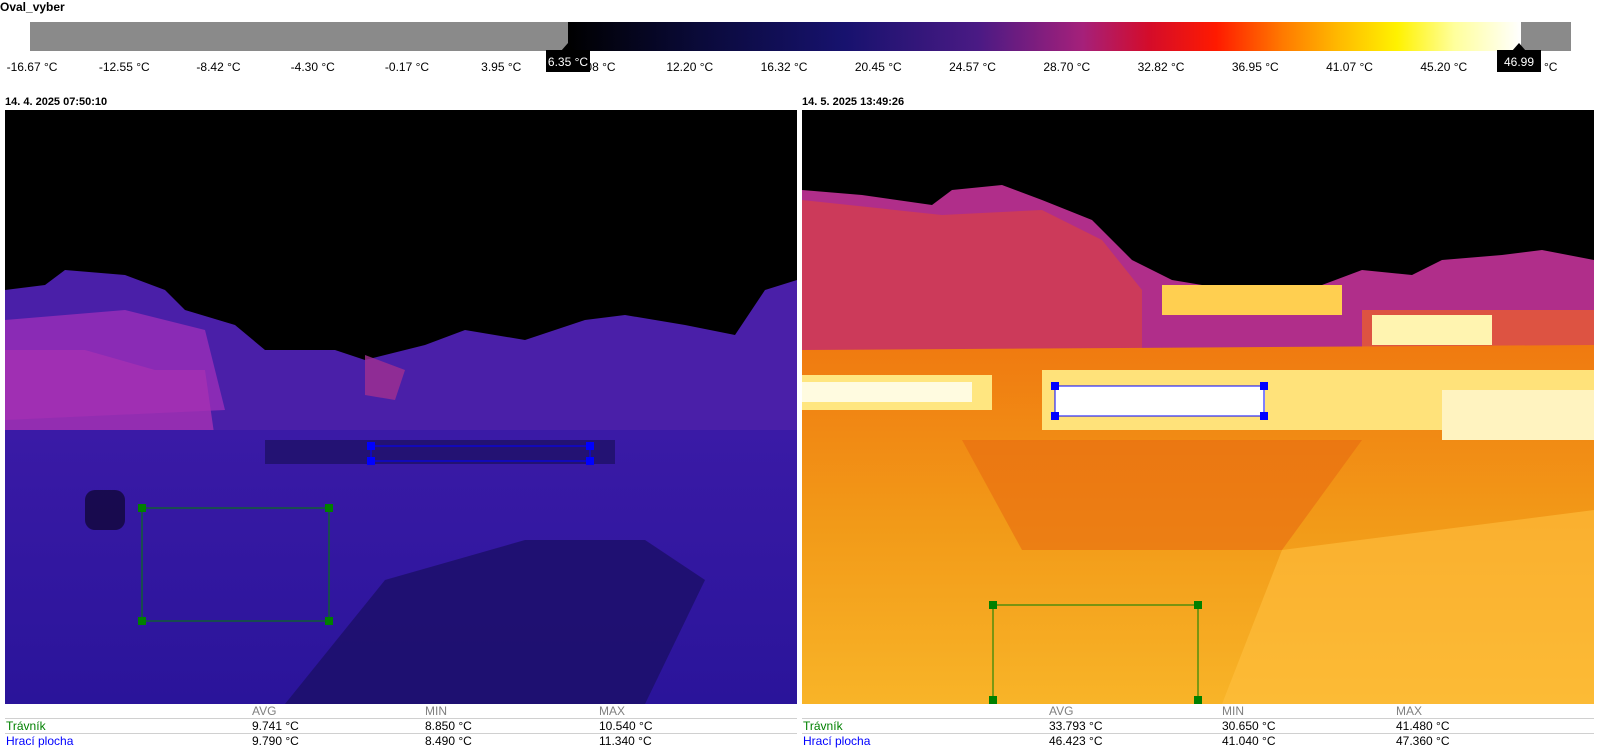 This screenshot has height=751, width=1600. I want to click on roi-avg: 46.423 °C, so click(1076, 741).